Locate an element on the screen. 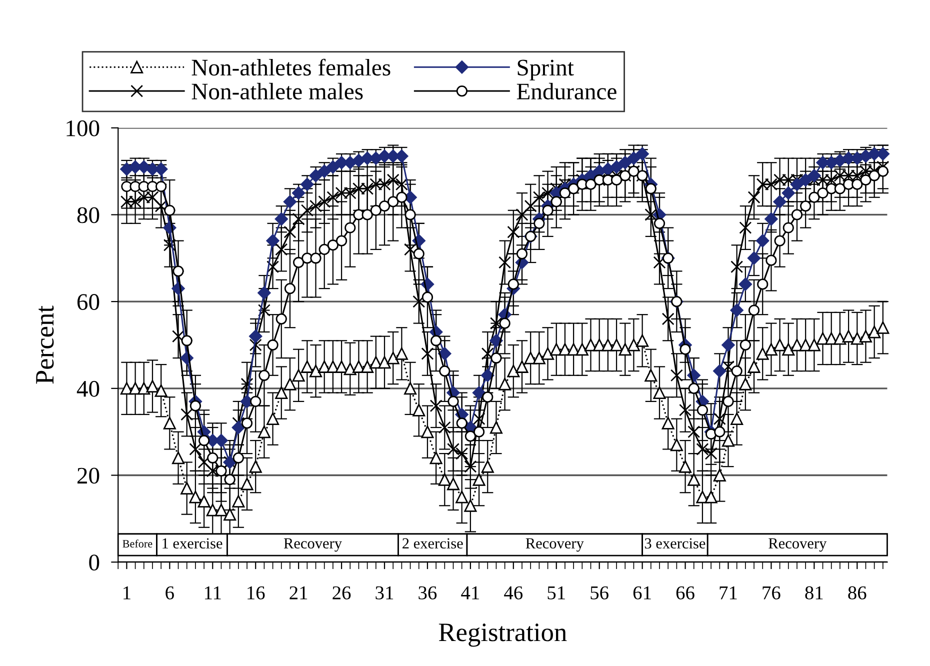 Image resolution: width=930 pixels, height=666 pixels. x-tick-label: 31 is located at coordinates (385, 593).